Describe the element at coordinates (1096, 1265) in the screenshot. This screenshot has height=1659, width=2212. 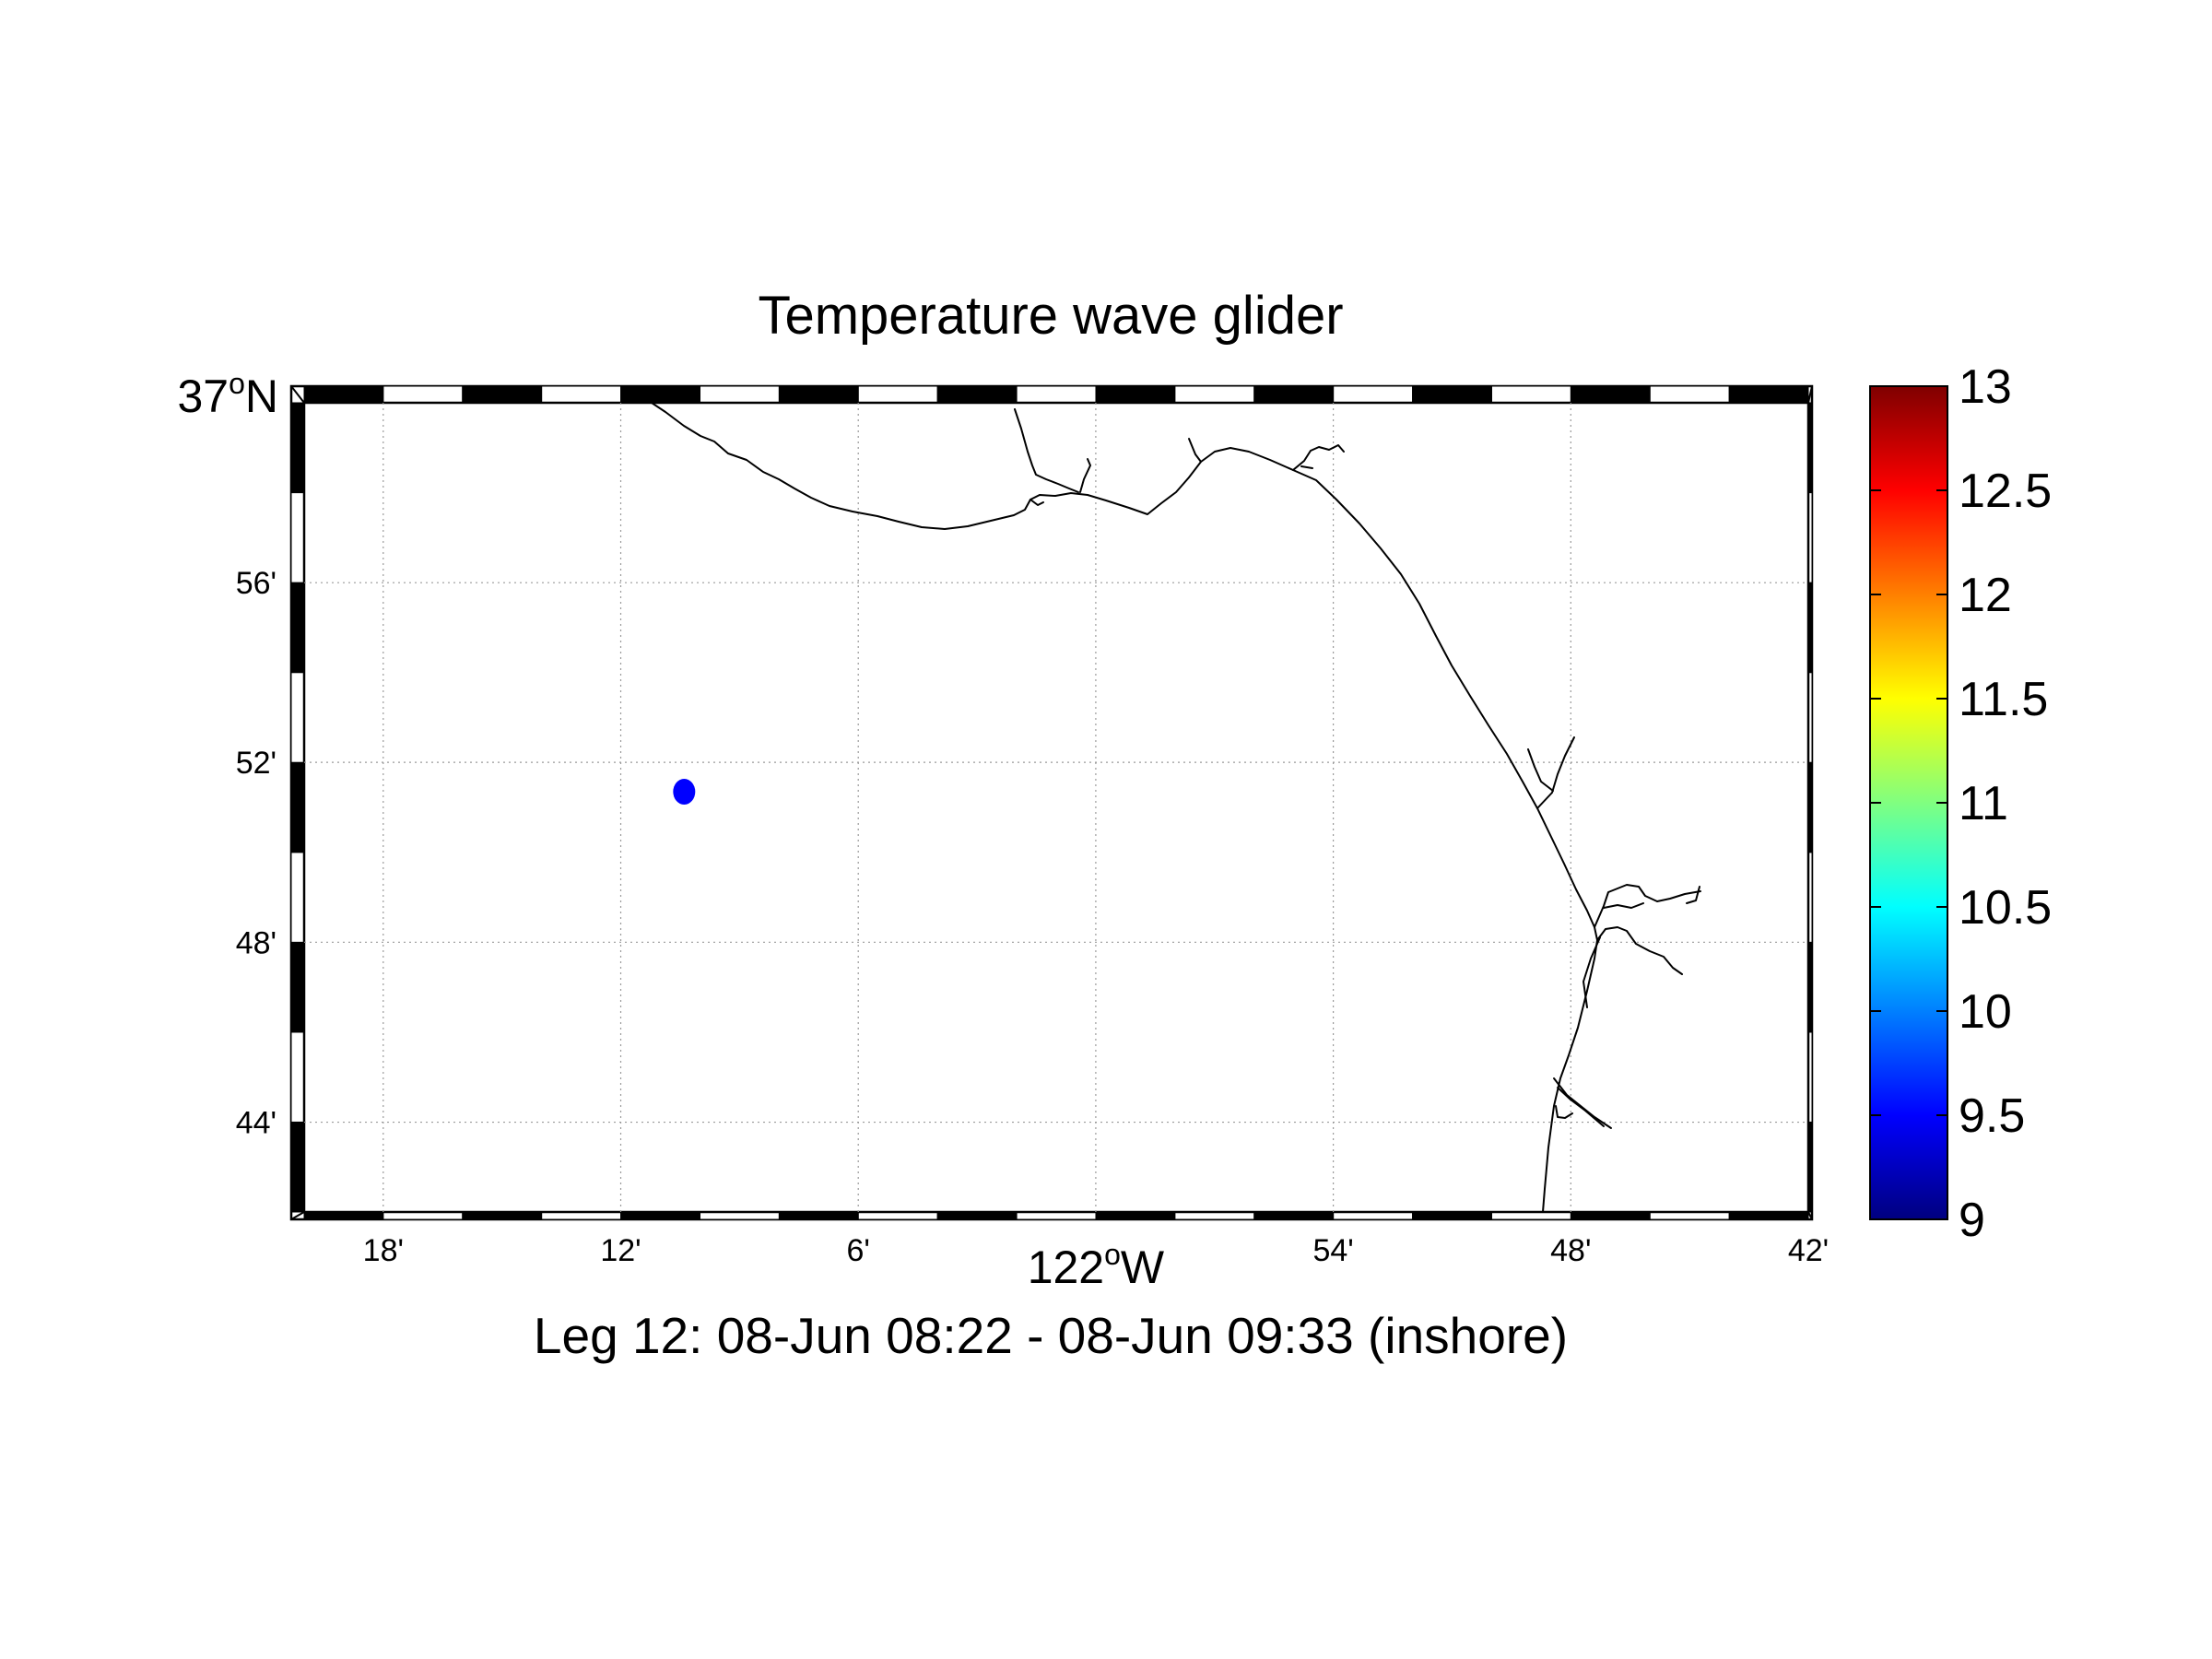
I see `lon-label-major: 122oW` at that location.